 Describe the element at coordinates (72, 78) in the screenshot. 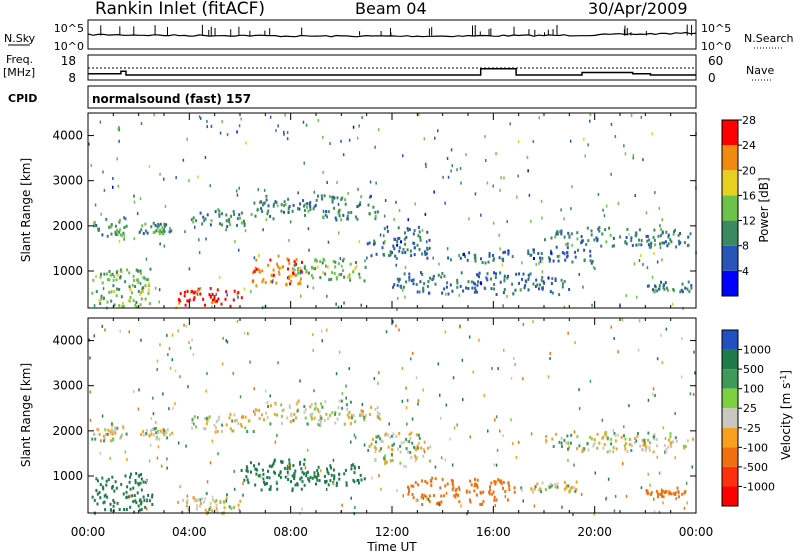

I see `freq-tick-low: 8` at that location.